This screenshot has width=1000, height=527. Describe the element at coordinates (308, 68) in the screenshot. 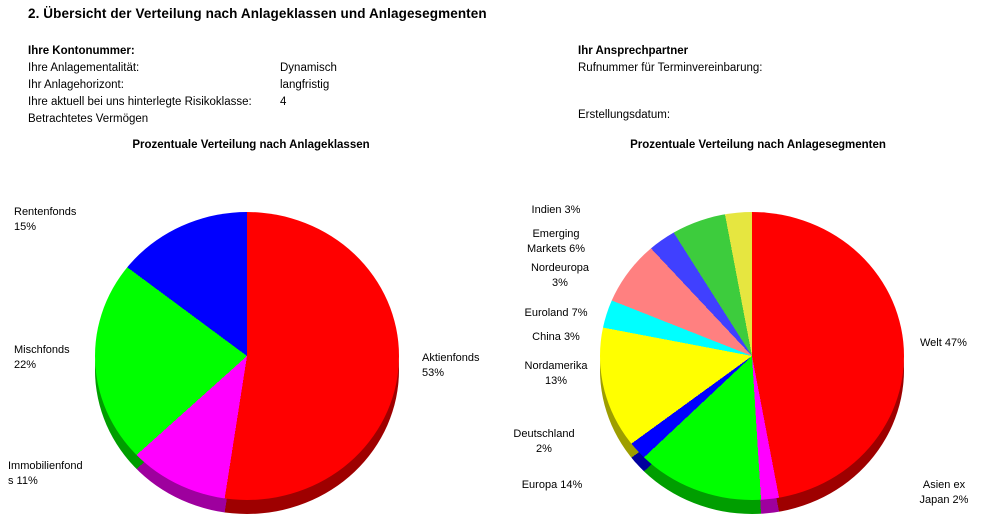

I see `mentality-value: Dynamisch` at that location.